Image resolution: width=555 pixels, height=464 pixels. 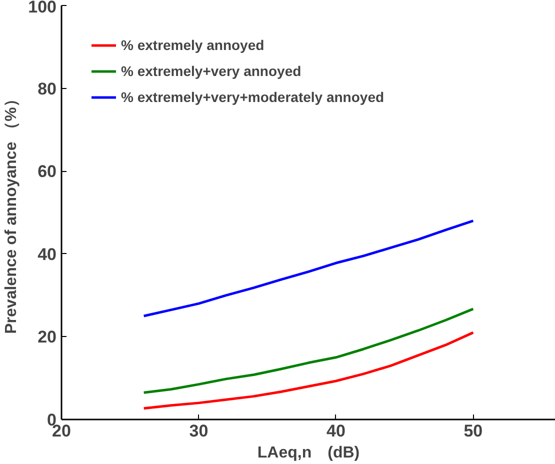 What do you see at coordinates (47, 337) in the screenshot?
I see `y-tick-label: 20` at bounding box center [47, 337].